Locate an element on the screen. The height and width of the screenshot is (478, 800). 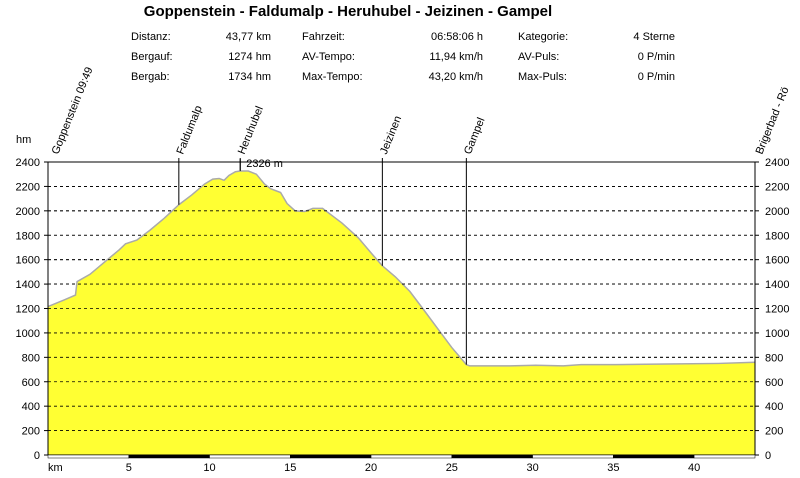
max-elevation-label: 2326 m is located at coordinates (264, 164).